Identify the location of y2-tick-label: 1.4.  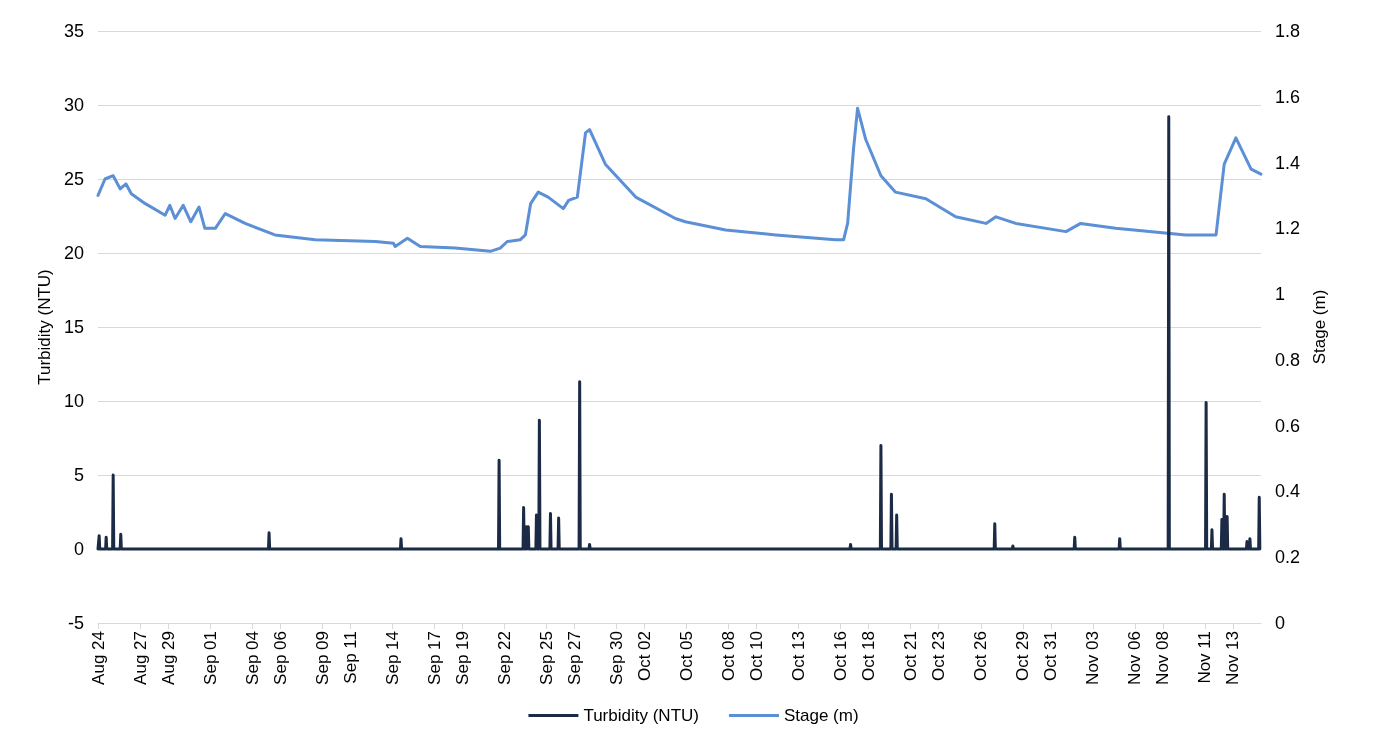
(1288, 162).